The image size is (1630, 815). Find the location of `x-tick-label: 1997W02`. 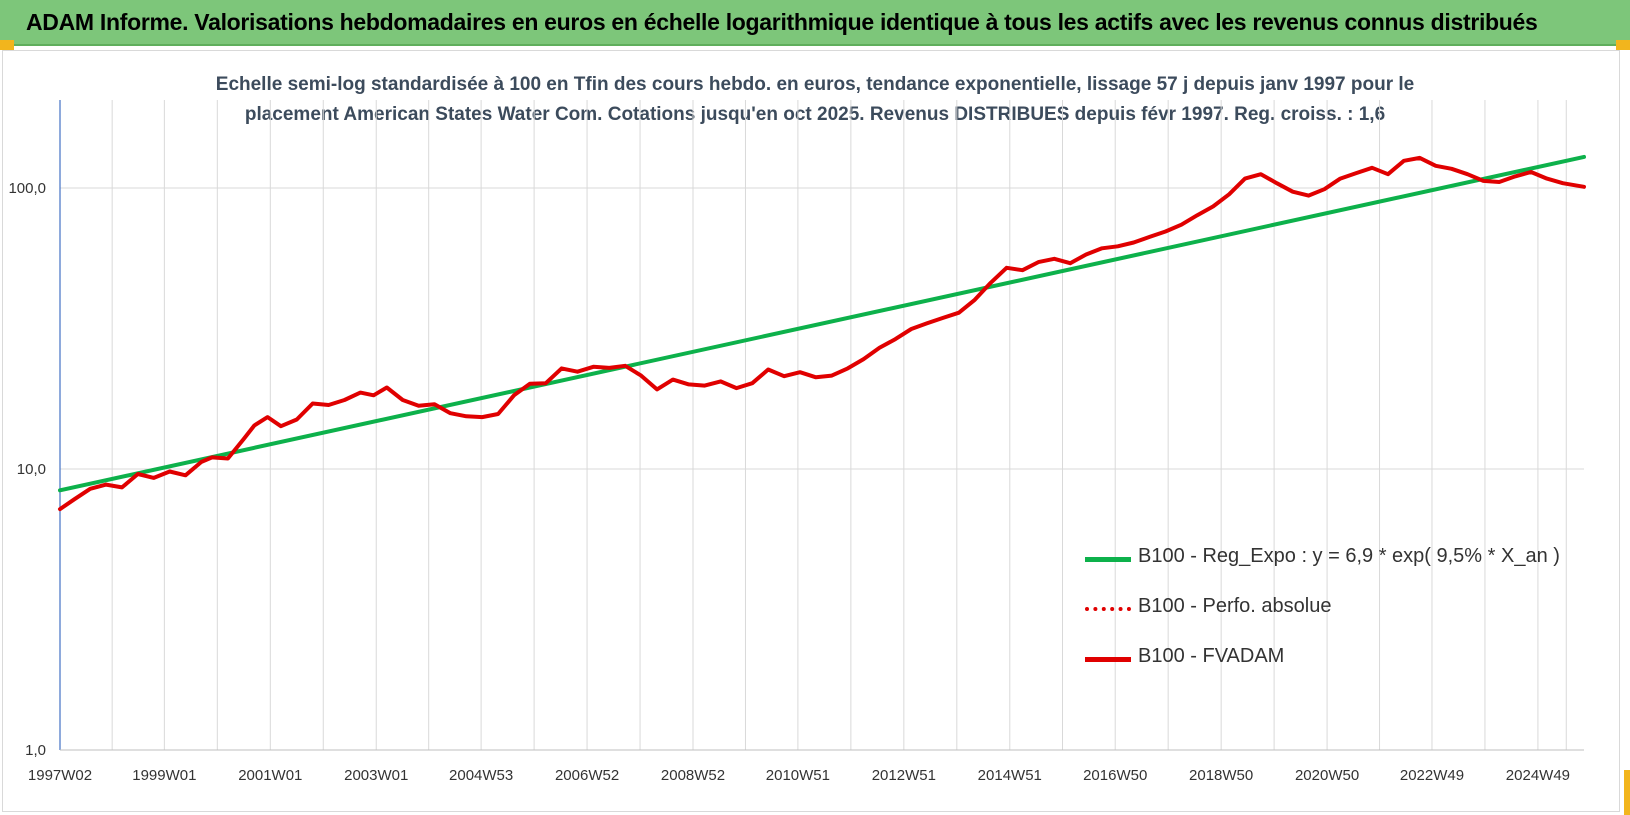

x-tick-label: 1997W02 is located at coordinates (60, 775).